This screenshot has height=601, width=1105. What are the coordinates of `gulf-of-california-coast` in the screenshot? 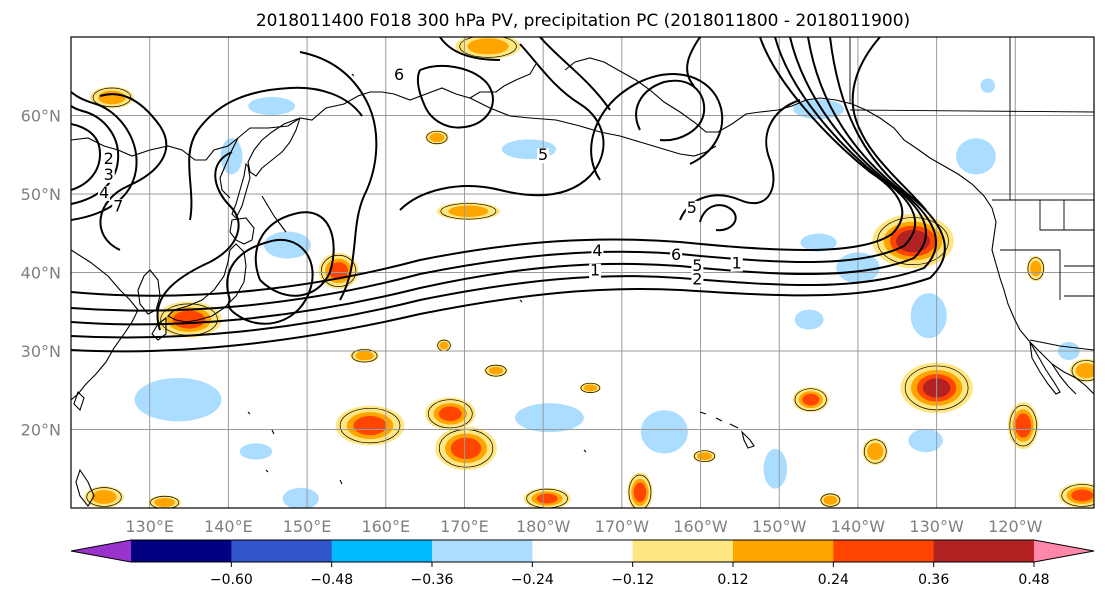 It's located at (1064, 379).